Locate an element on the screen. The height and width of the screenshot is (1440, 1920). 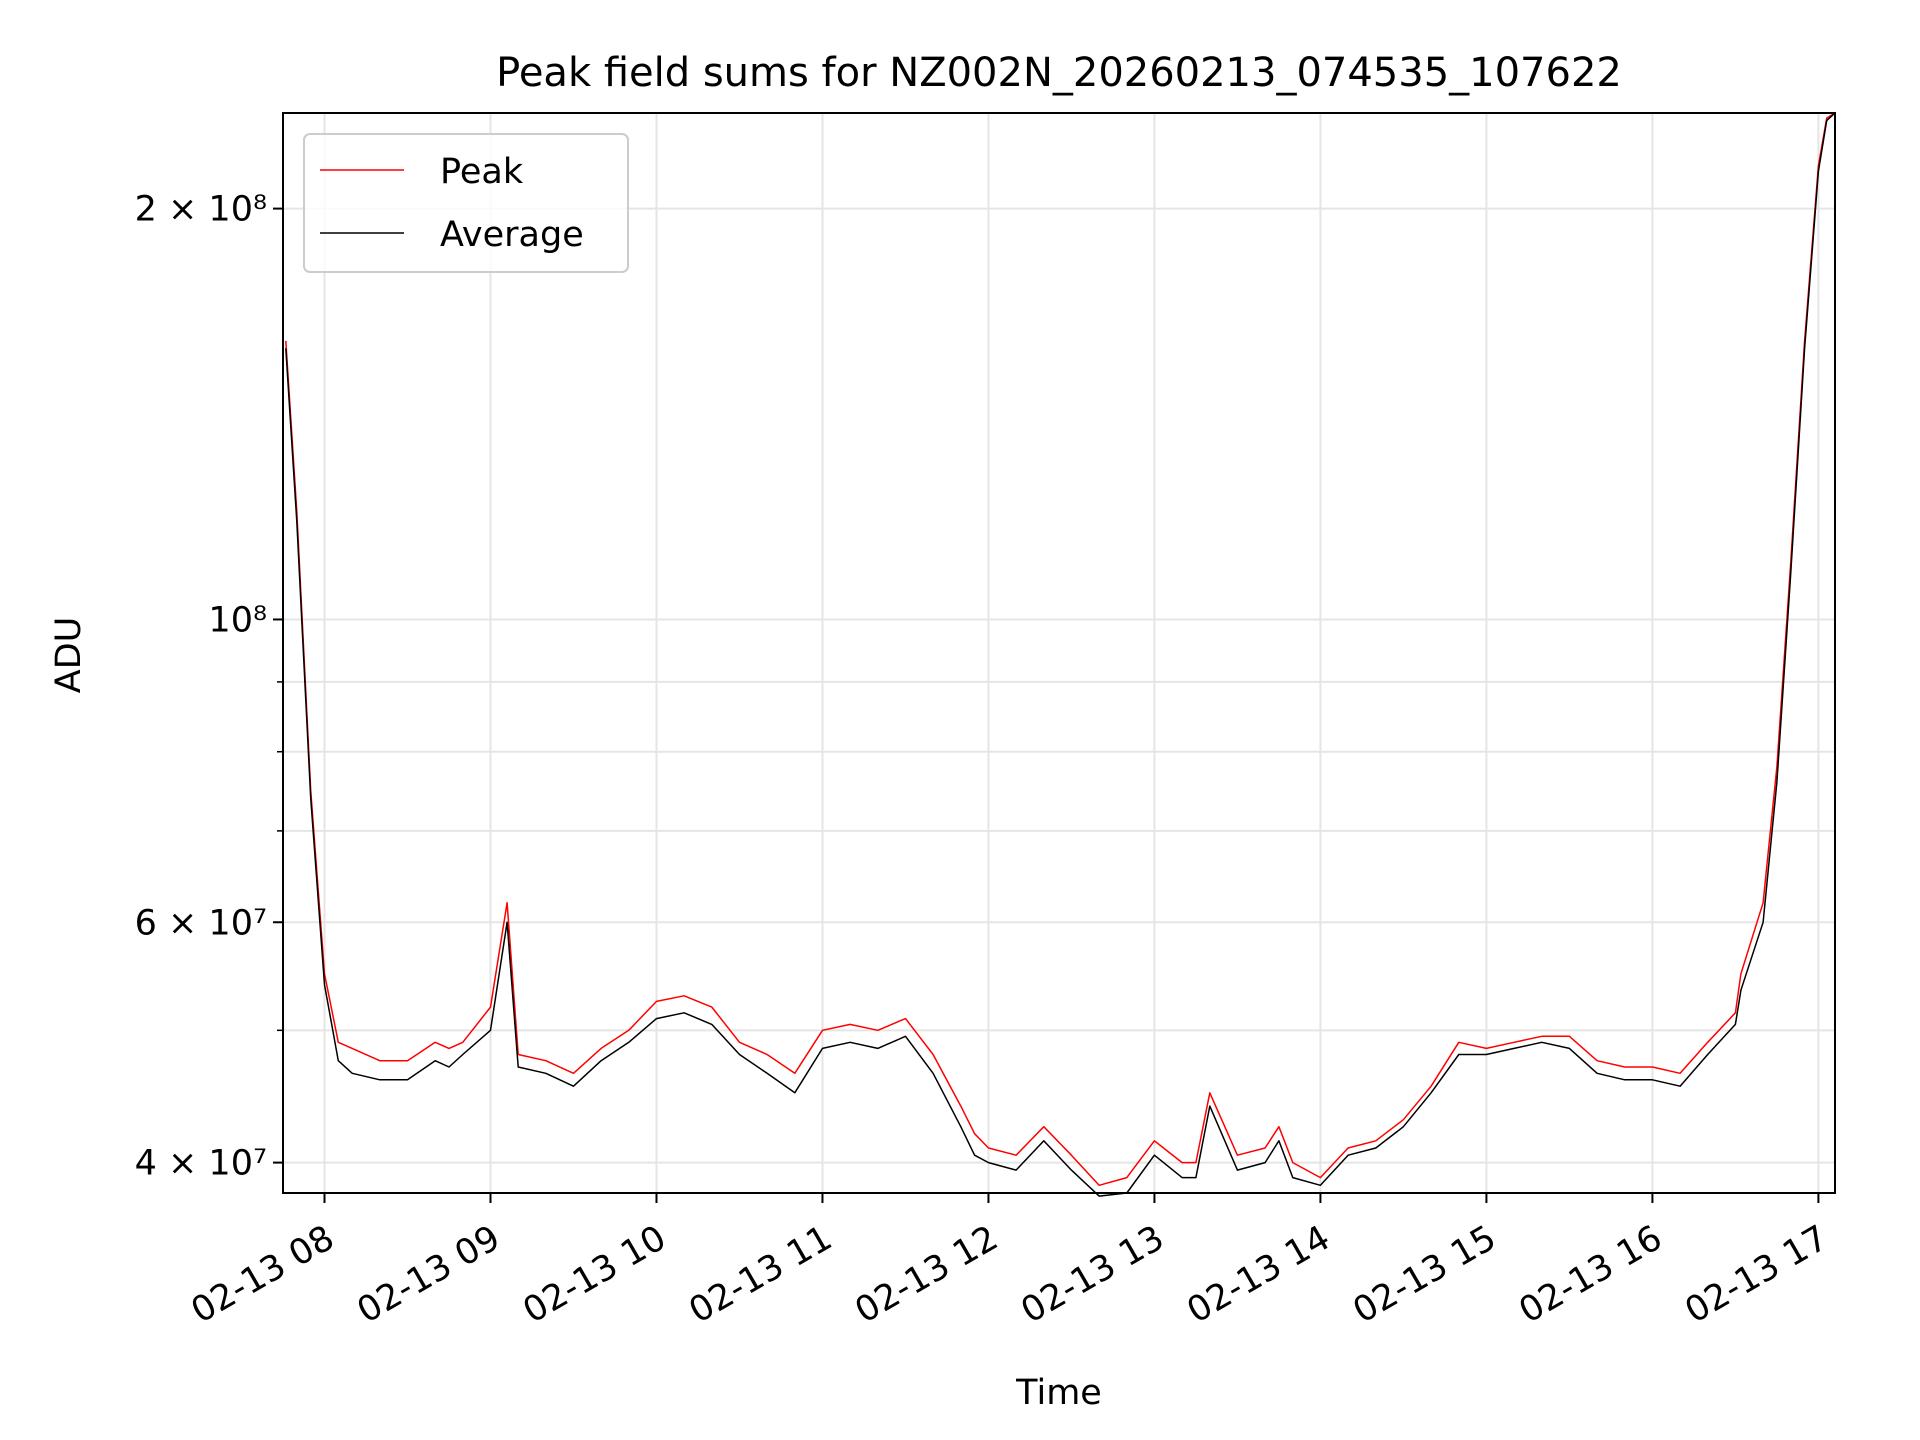
legend-average-label: Average is located at coordinates (512, 235).